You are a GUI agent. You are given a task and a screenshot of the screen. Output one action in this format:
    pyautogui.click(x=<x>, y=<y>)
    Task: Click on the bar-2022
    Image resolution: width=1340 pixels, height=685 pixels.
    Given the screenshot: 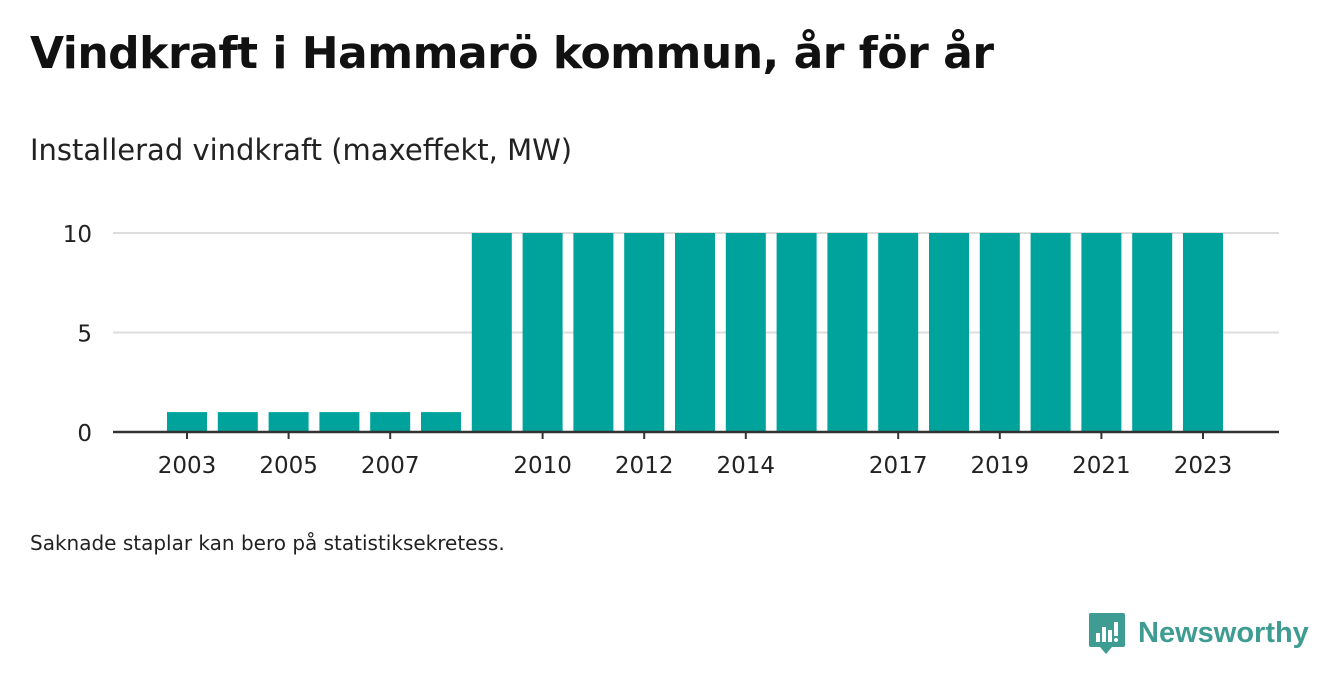 What is the action you would take?
    pyautogui.click(x=1152, y=332)
    